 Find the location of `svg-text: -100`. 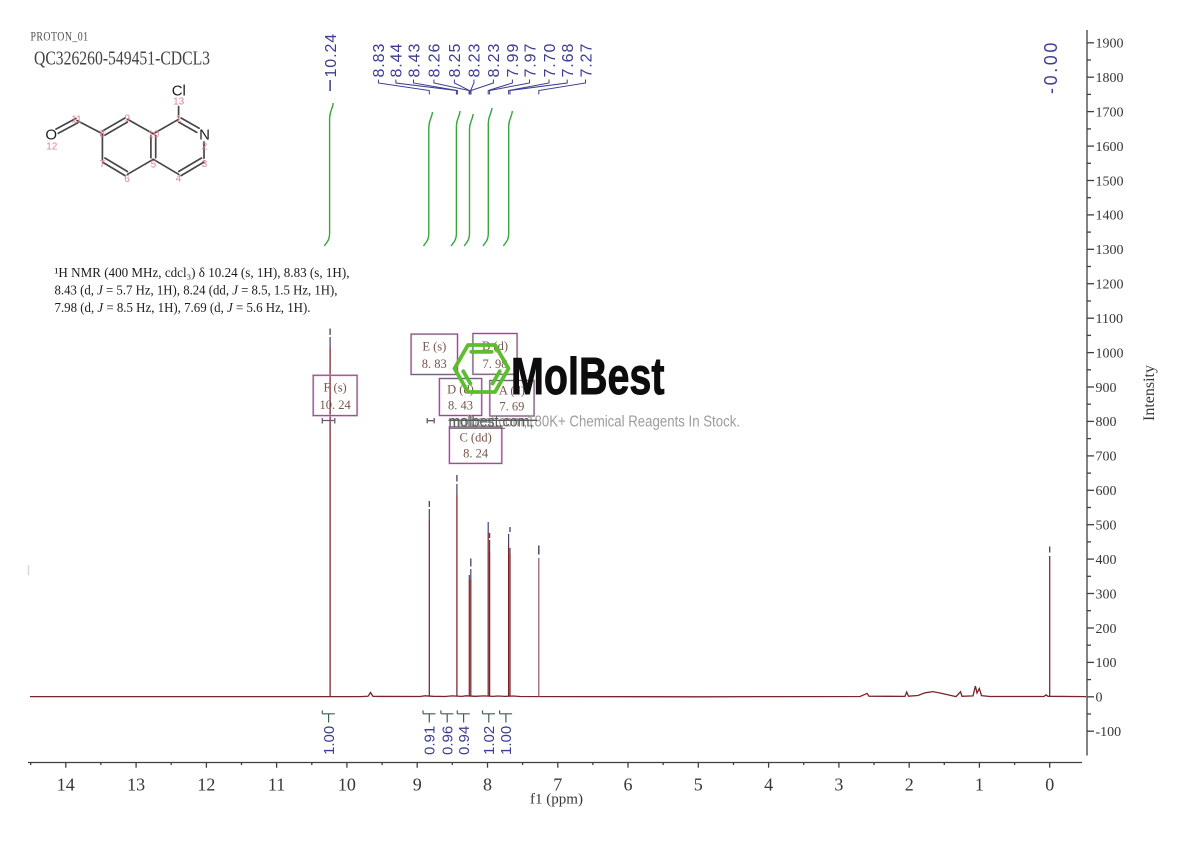

svg-text: -100 is located at coordinates (1109, 732).